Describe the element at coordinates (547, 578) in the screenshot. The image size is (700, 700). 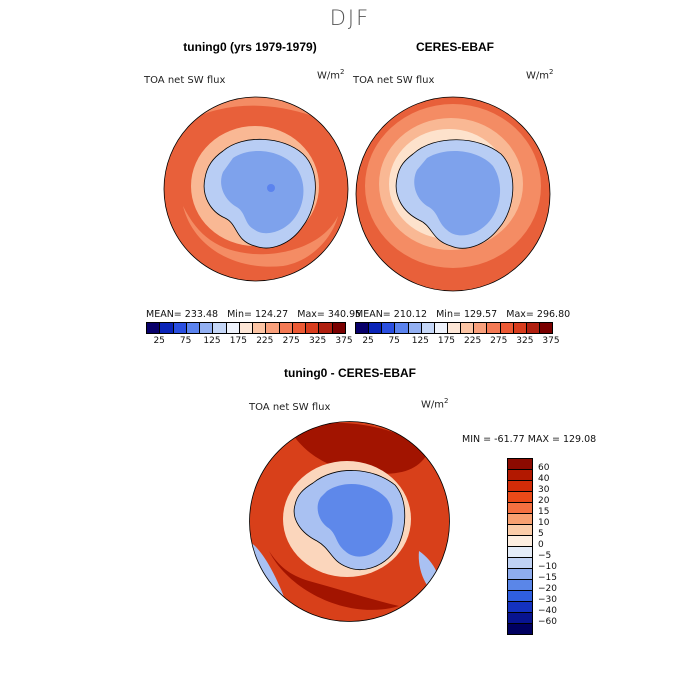
I see `colorbar-tick-label: −15` at that location.